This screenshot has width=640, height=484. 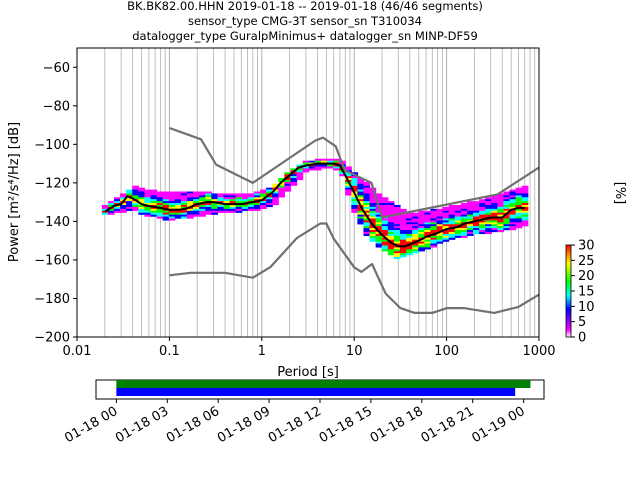 What do you see at coordinates (354, 172) in the screenshot?
I see `noise-model-high-line` at bounding box center [354, 172].